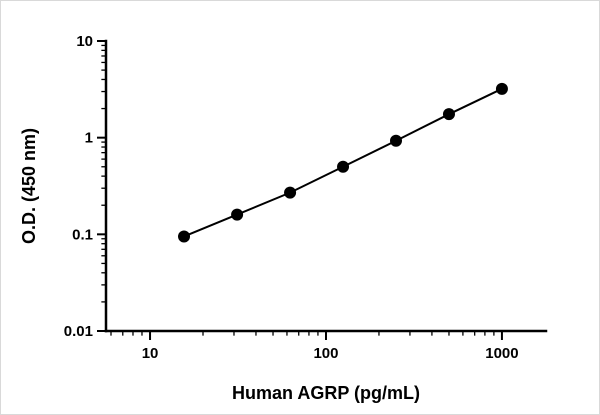 The image size is (600, 415). What do you see at coordinates (89, 138) in the screenshot?
I see `y-tick-label: 1` at bounding box center [89, 138].